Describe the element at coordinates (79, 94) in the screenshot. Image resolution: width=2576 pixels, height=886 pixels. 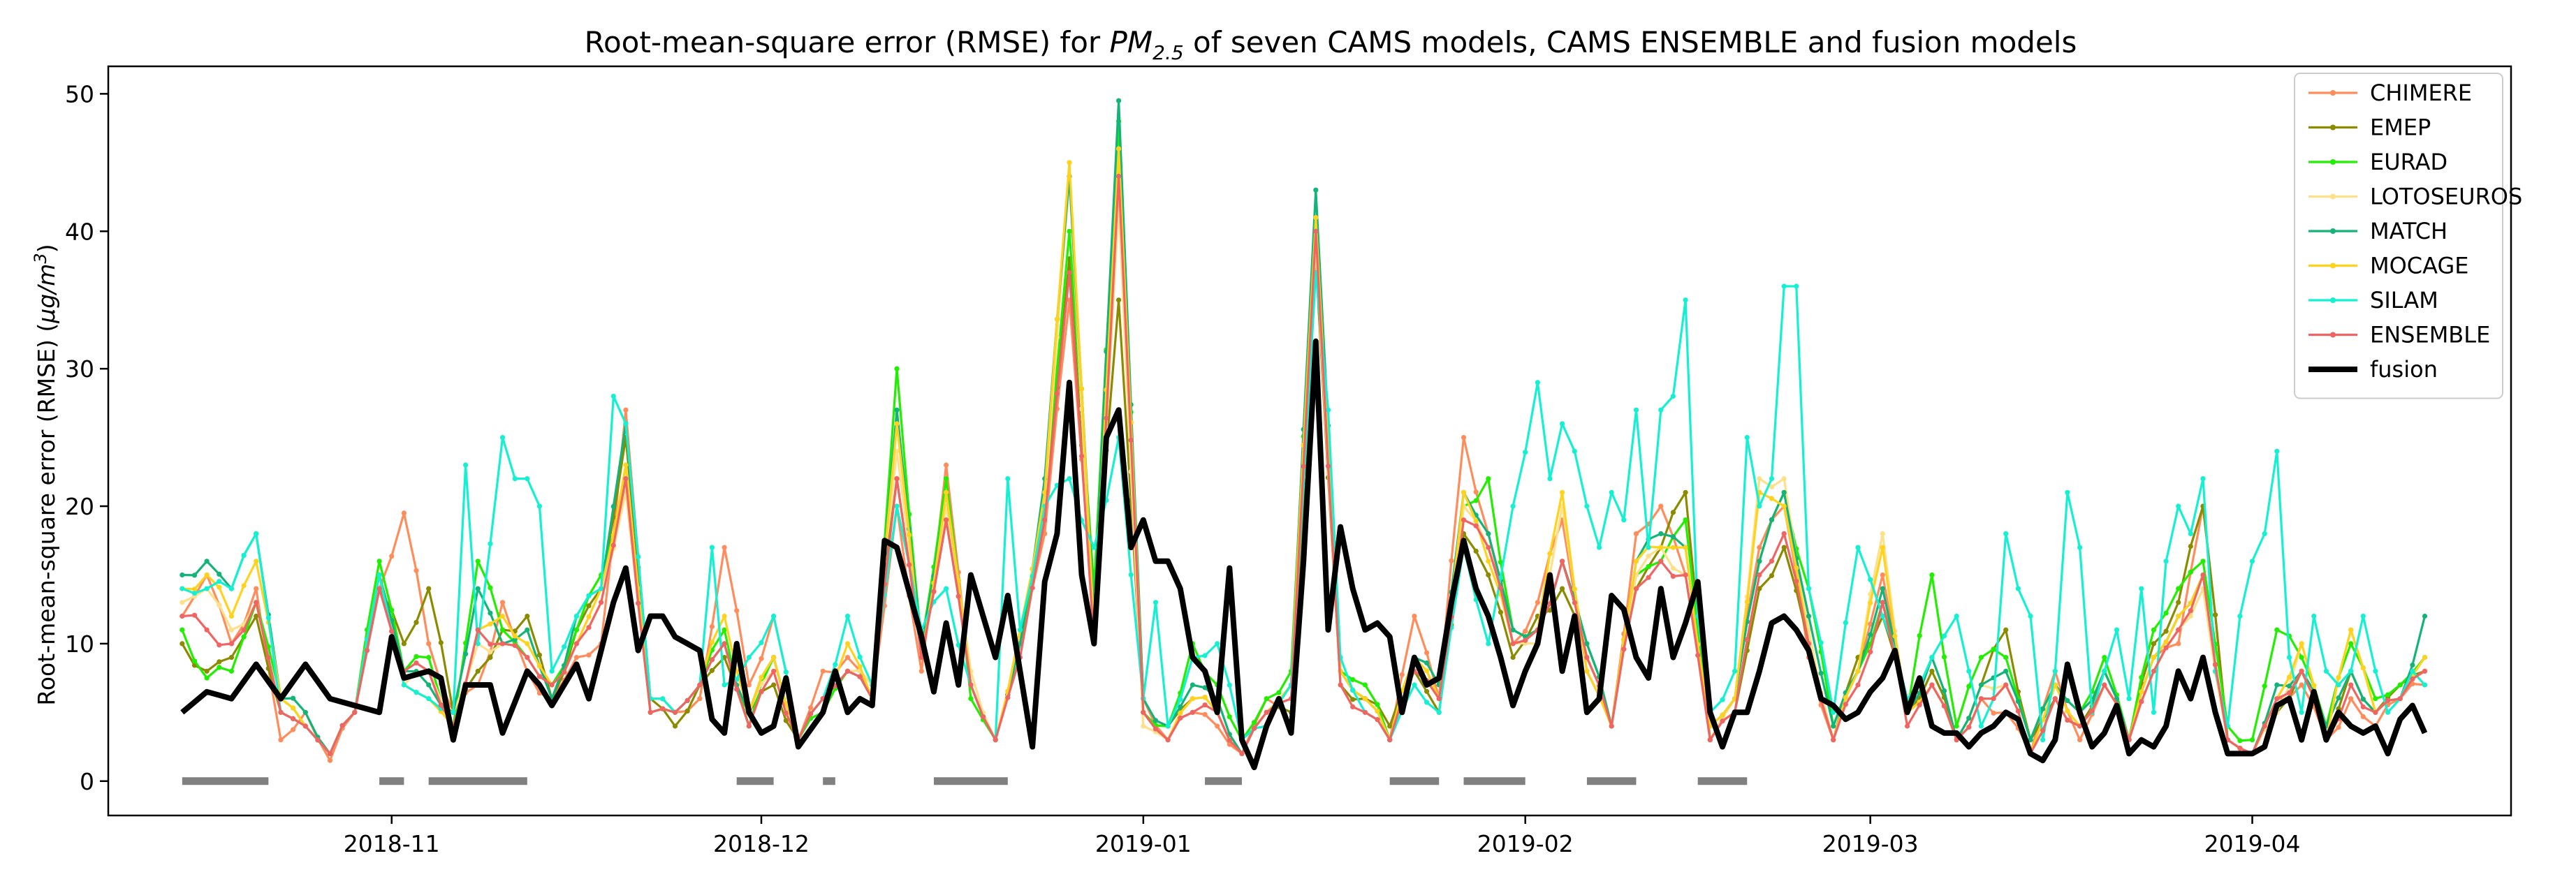
I see `y-tick-label: 50` at that location.